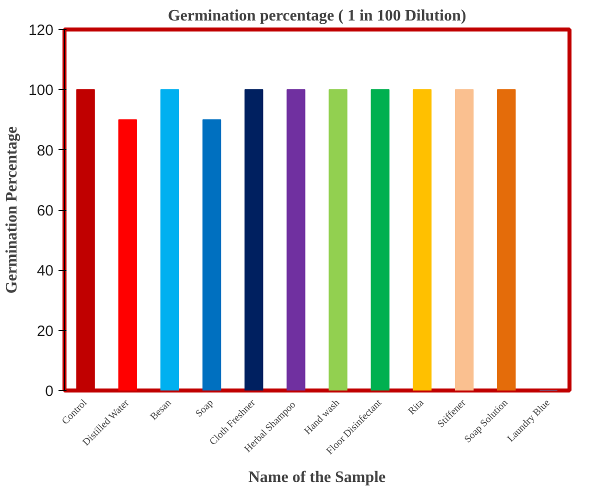  I want to click on y-tick-label: 120, so click(41, 30).